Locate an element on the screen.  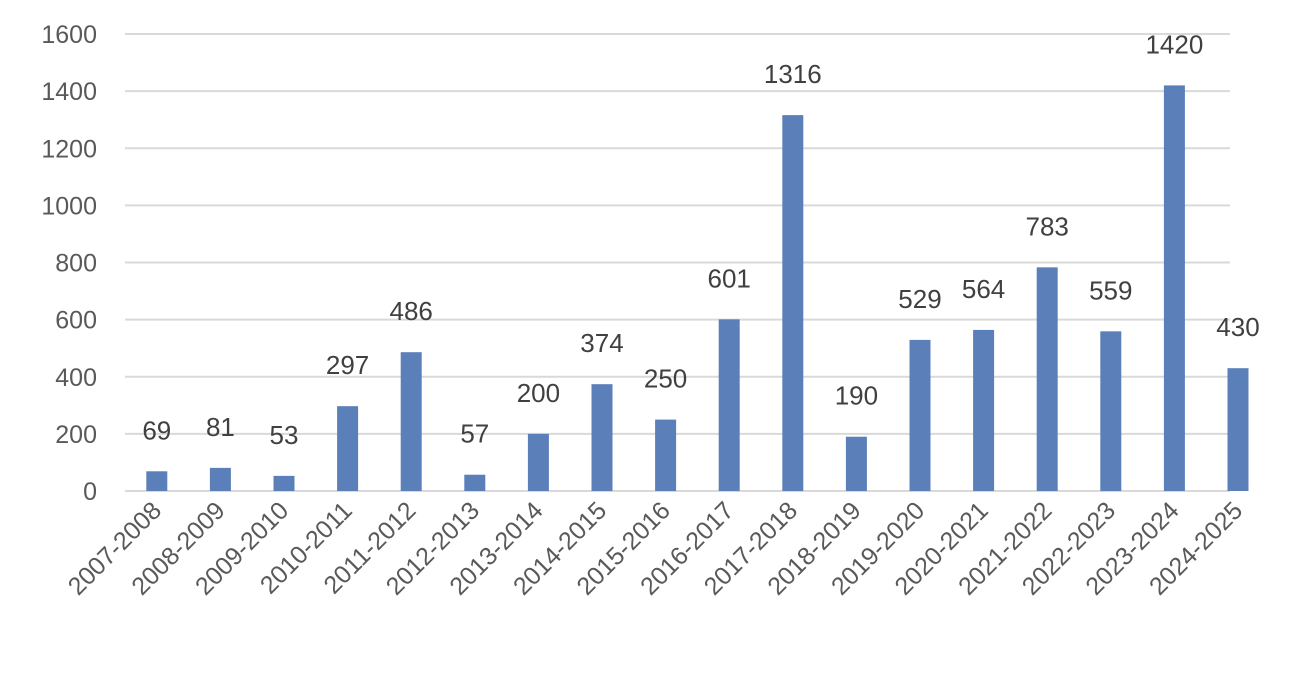
data-label: 297 is located at coordinates (347, 365).